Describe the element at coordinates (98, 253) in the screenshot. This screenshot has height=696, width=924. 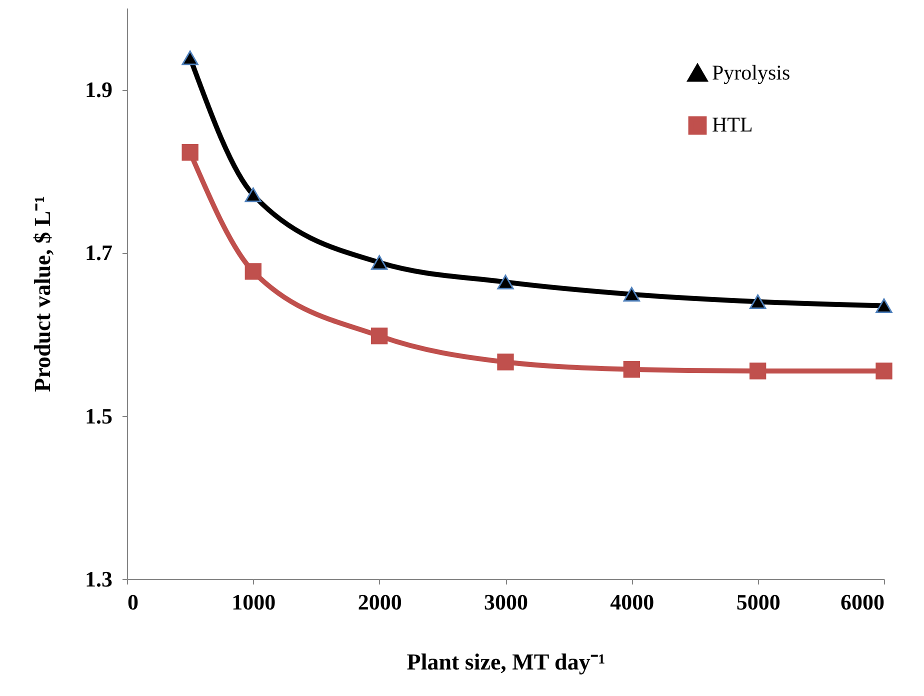
I see `y-tick-label: 1.7` at that location.